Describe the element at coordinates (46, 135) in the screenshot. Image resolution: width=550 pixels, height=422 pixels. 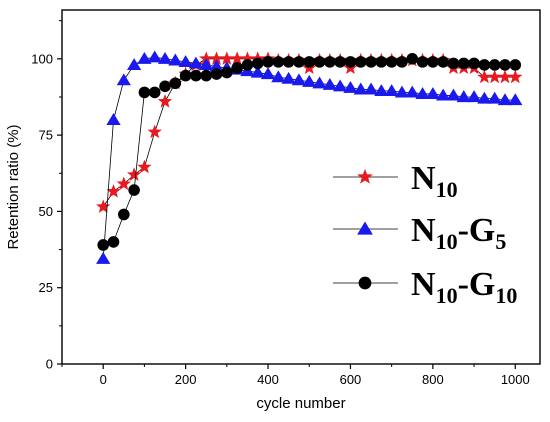
I see `y-tick-label: 75` at that location.